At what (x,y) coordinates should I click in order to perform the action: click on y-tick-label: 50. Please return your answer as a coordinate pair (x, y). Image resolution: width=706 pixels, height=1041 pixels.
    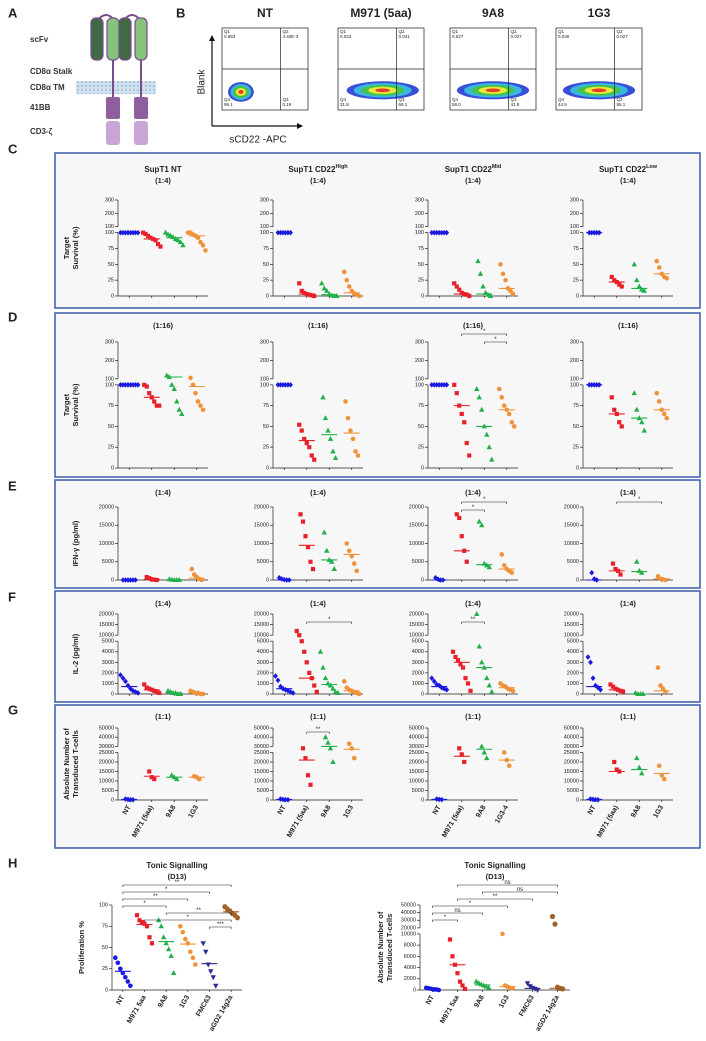
    Looking at the image, I should click on (266, 265).